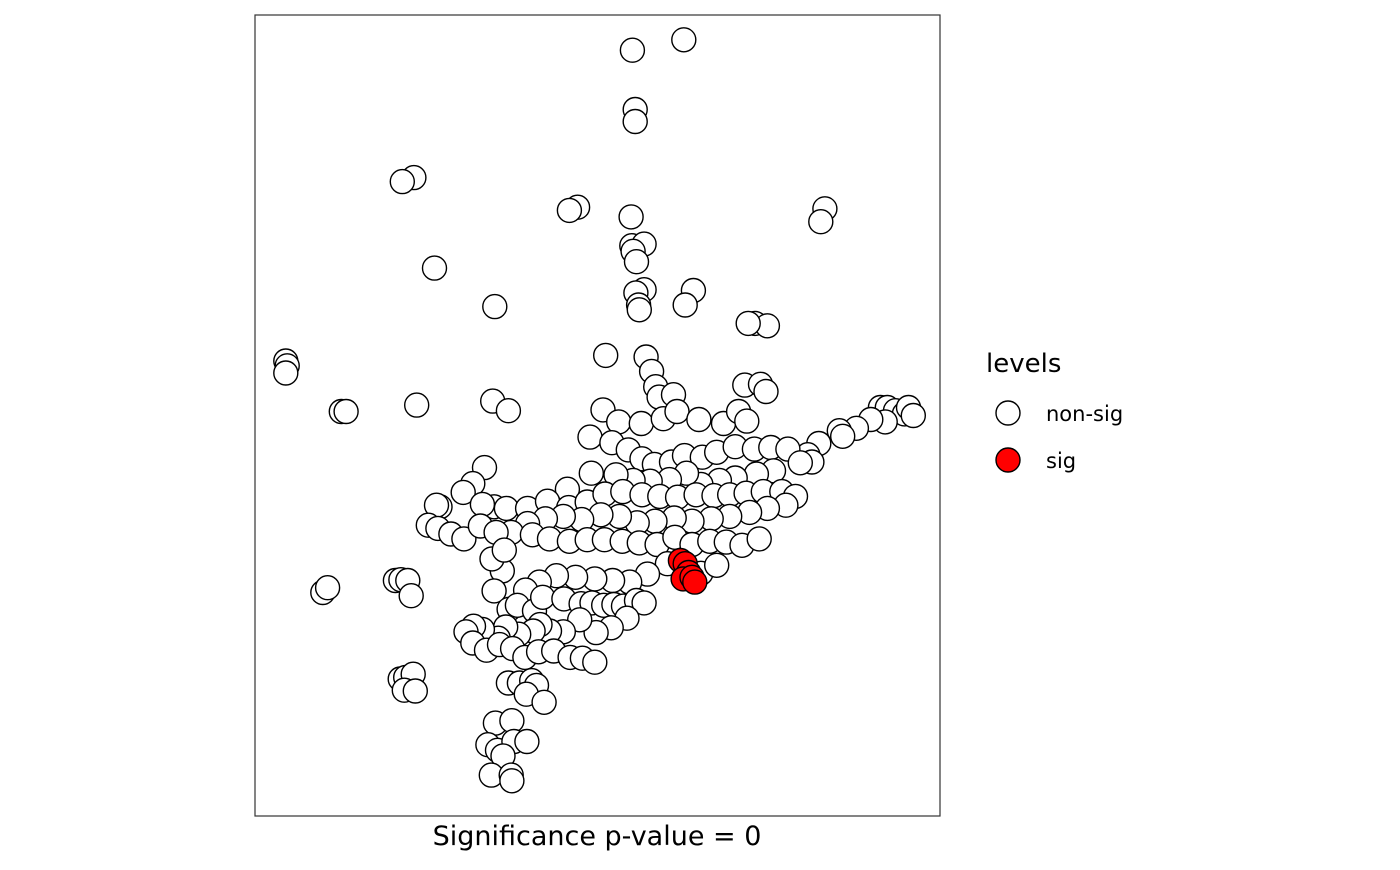 This screenshot has width=1400, height=870. Describe the element at coordinates (1023, 364) in the screenshot. I see `legend-title: levels` at that location.